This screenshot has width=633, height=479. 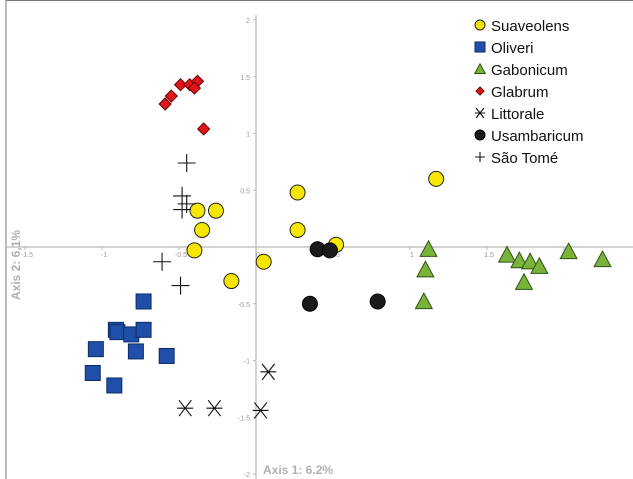 I want to click on legend-item-oliveri: Oliveri, so click(x=504, y=48).